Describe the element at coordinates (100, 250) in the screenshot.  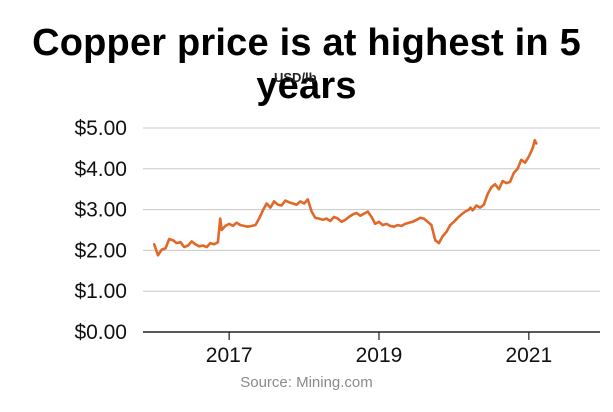
I see `y-tick-label: $2.00` at that location.